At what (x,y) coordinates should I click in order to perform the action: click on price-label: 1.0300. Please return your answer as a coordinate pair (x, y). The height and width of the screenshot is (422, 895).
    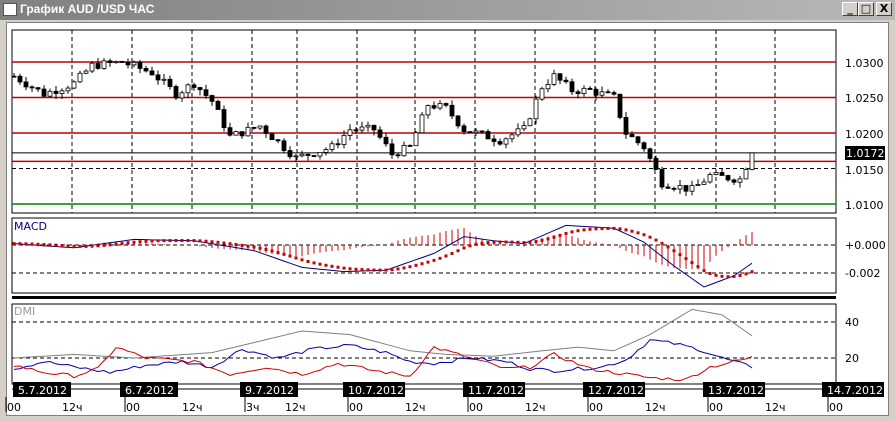
    Looking at the image, I should click on (864, 63).